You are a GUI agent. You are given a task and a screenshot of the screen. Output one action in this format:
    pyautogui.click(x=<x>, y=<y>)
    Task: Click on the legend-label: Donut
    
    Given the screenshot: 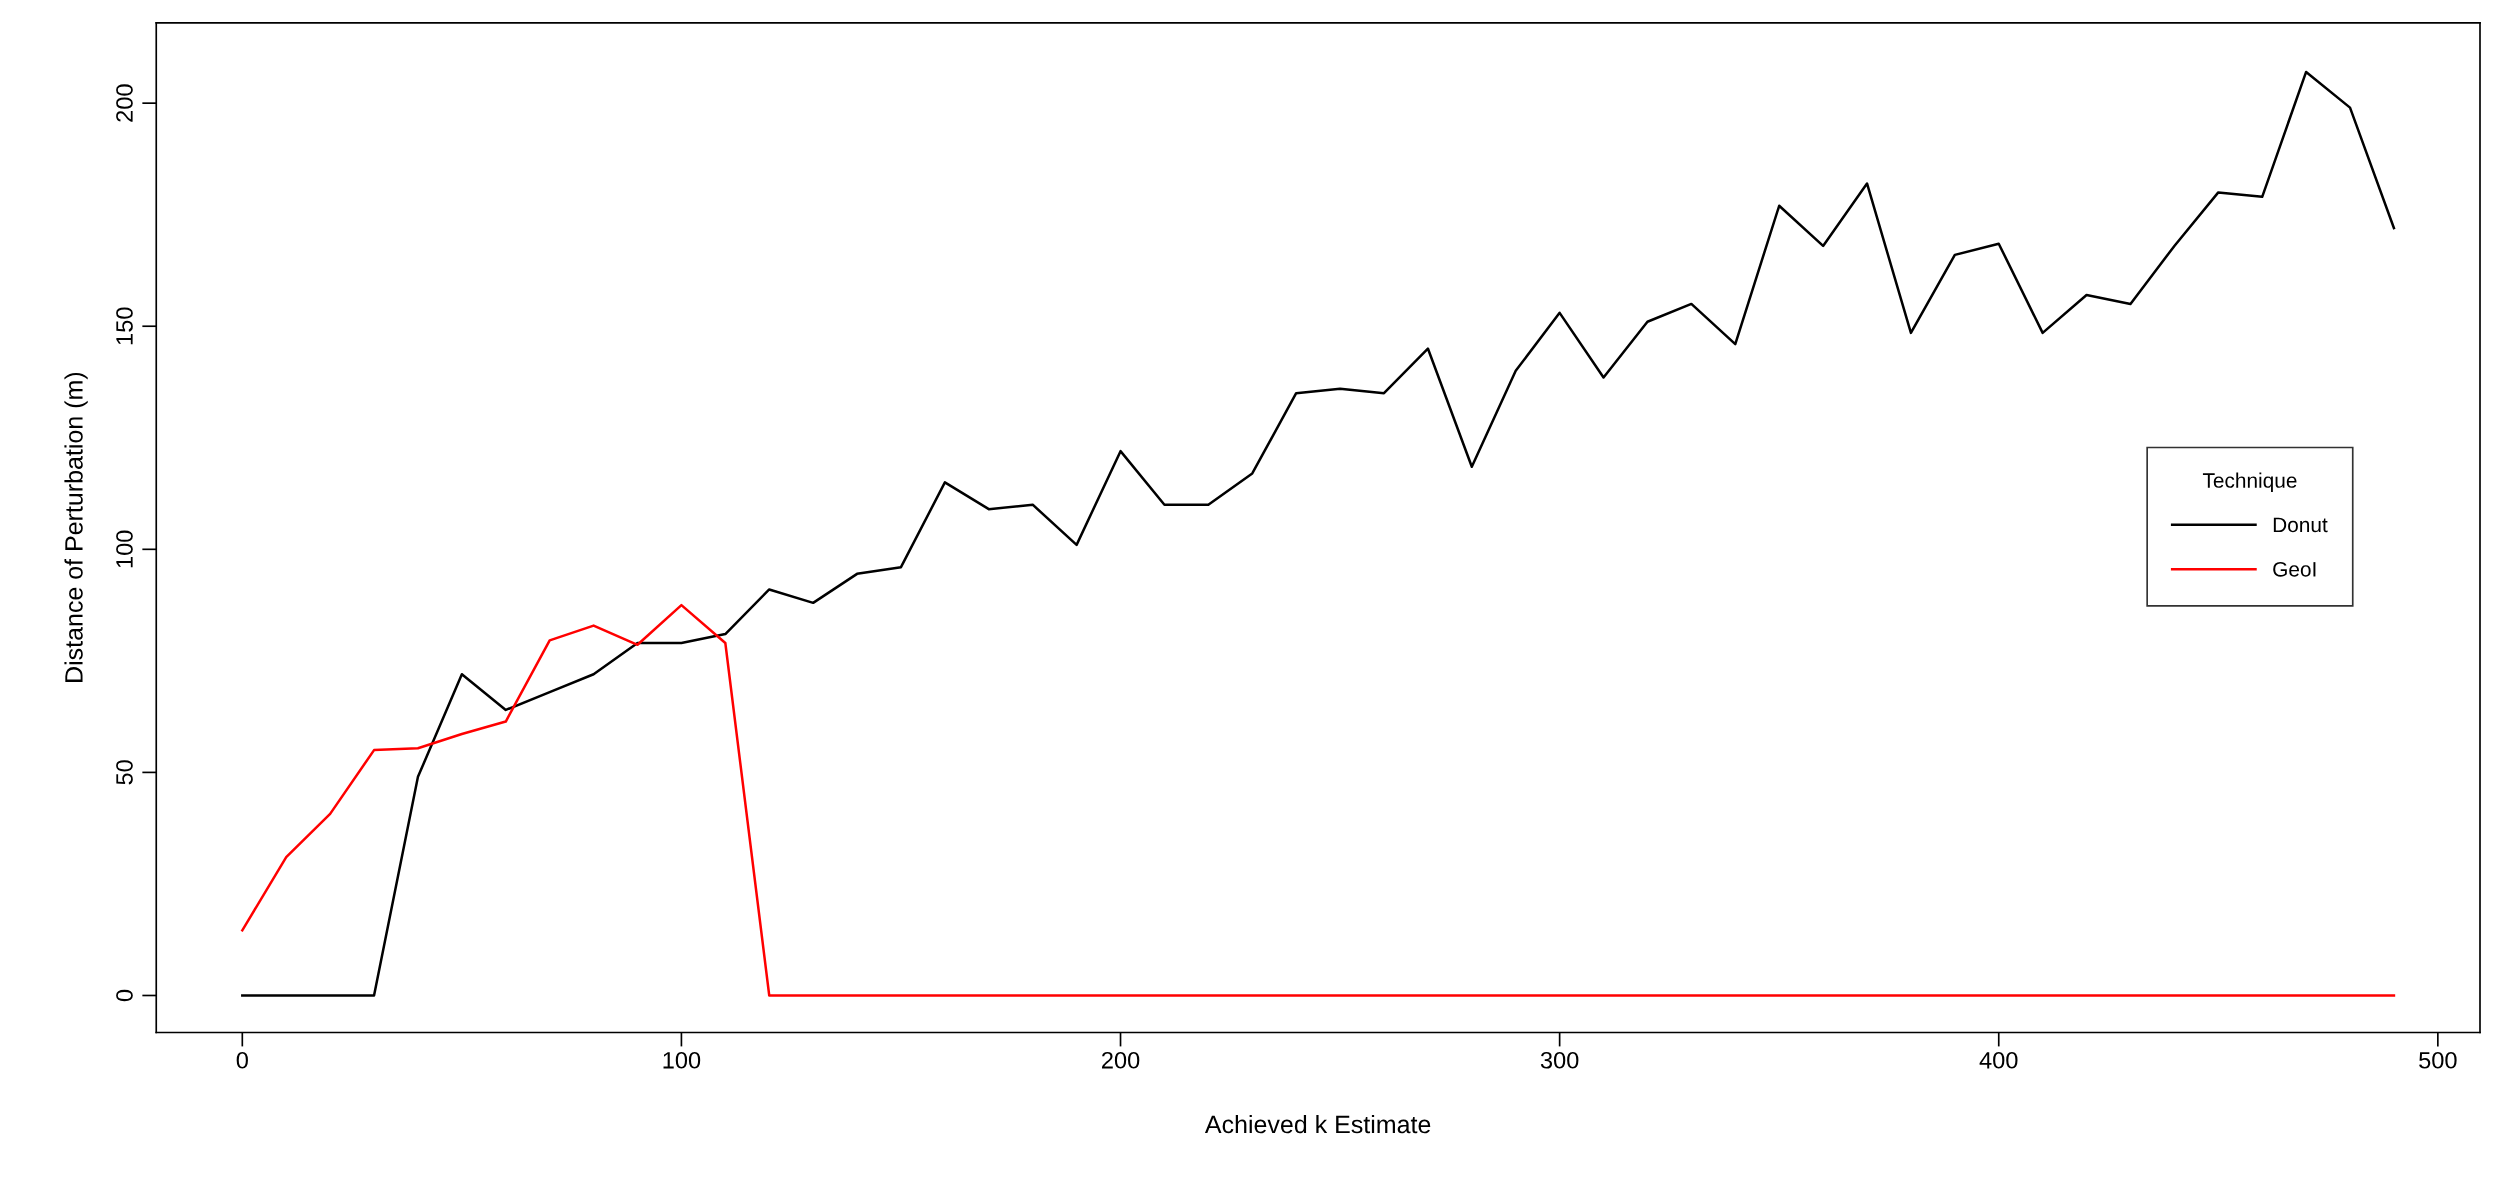 What is the action you would take?
    pyautogui.click(x=2300, y=525)
    